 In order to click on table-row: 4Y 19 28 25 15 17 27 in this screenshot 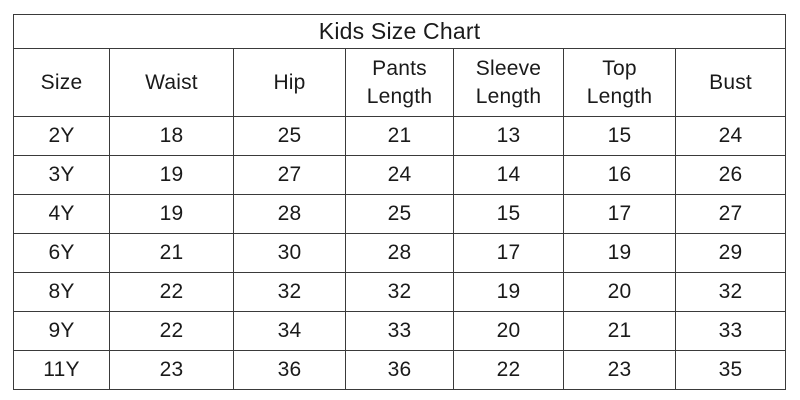, I will do `click(400, 214)`.